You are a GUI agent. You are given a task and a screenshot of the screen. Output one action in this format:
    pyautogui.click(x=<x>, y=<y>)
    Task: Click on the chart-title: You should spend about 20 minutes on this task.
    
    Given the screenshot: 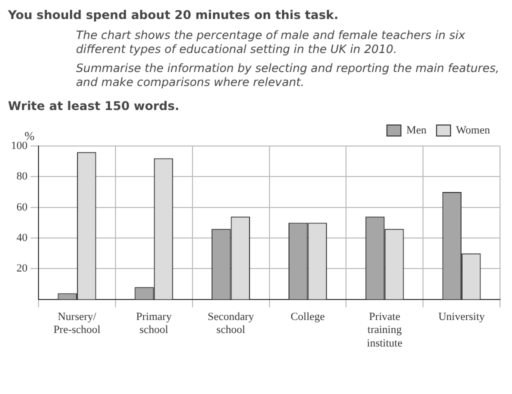 What is the action you would take?
    pyautogui.click(x=174, y=15)
    